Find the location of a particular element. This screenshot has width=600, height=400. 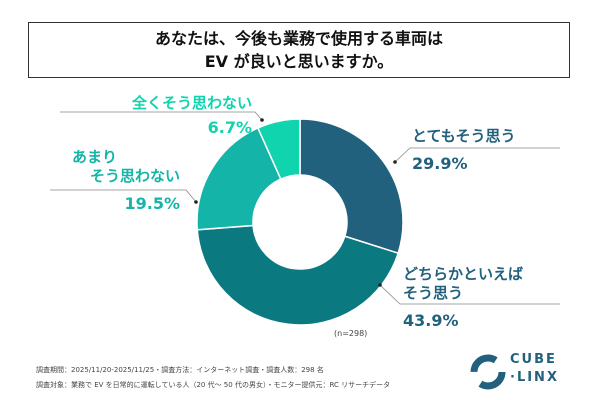

data-label: 43.9% is located at coordinates (431, 320).